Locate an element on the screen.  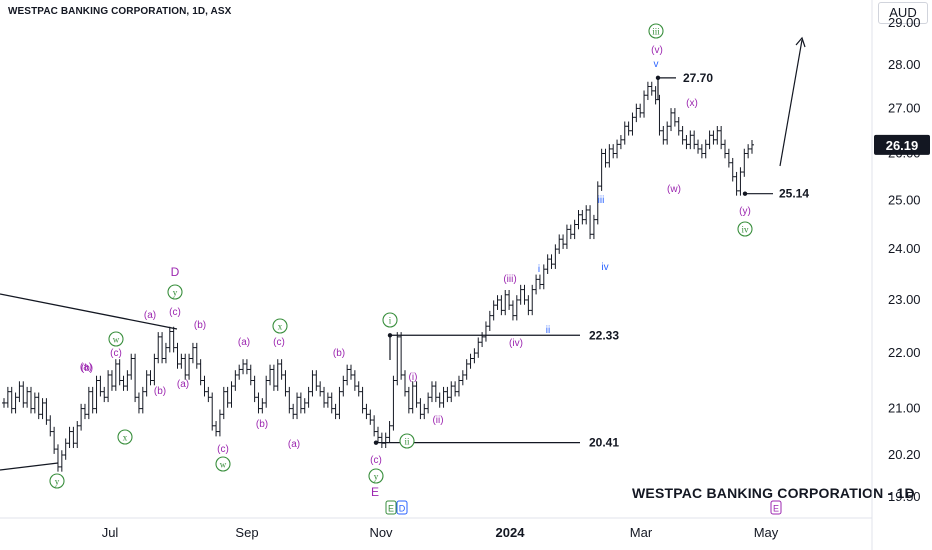
last-price-label: 26.19 is located at coordinates (902, 145).